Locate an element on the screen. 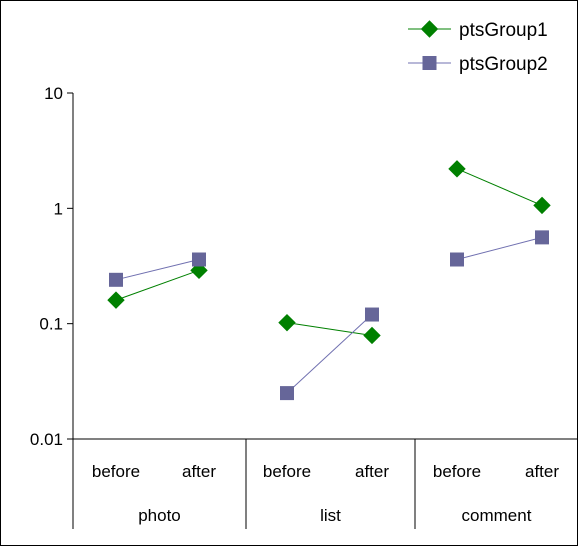 This screenshot has height=547, width=578. legend-label: ptsGroup2 is located at coordinates (503, 64).